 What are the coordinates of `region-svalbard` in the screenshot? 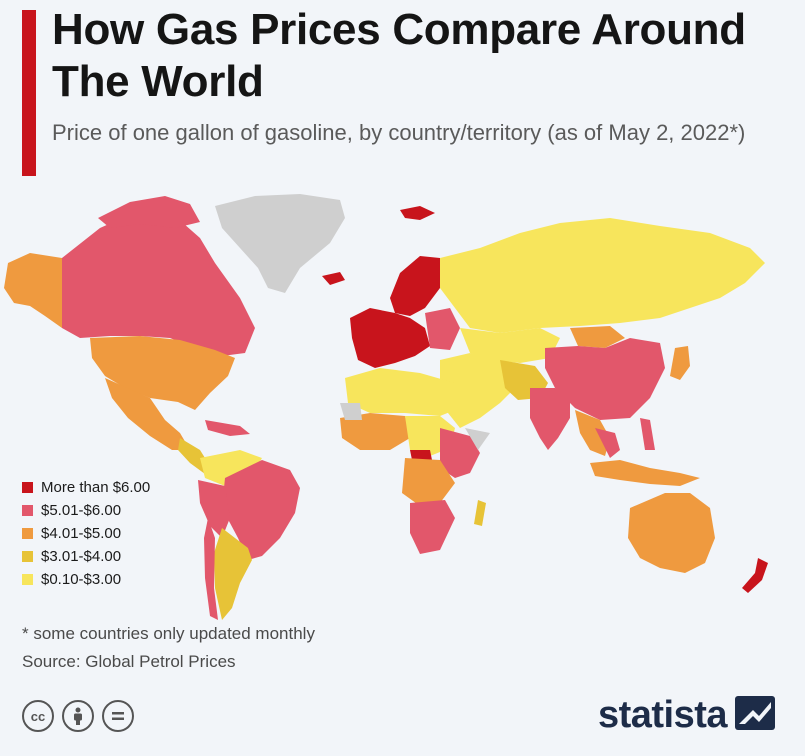 It's located at (417, 213).